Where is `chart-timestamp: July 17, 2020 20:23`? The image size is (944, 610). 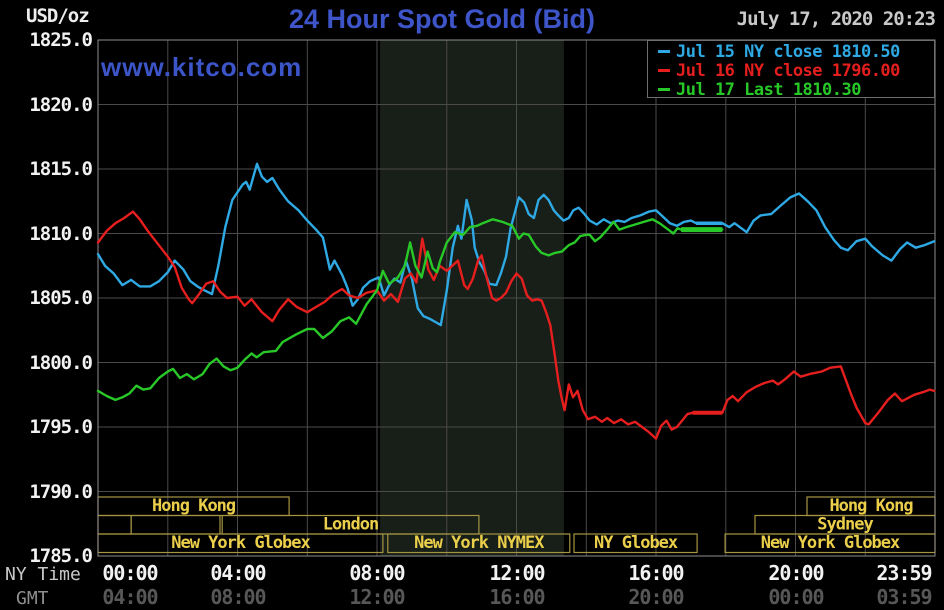
chart-timestamp: July 17, 2020 20:23 is located at coordinates (836, 19).